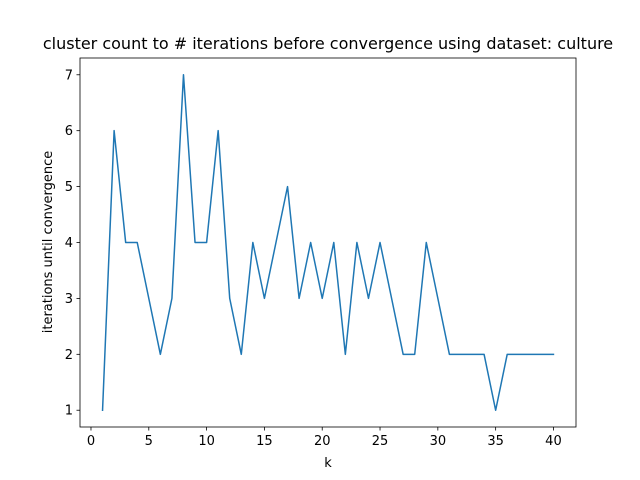  What do you see at coordinates (264, 441) in the screenshot?
I see `x-tick-label: 15` at bounding box center [264, 441].